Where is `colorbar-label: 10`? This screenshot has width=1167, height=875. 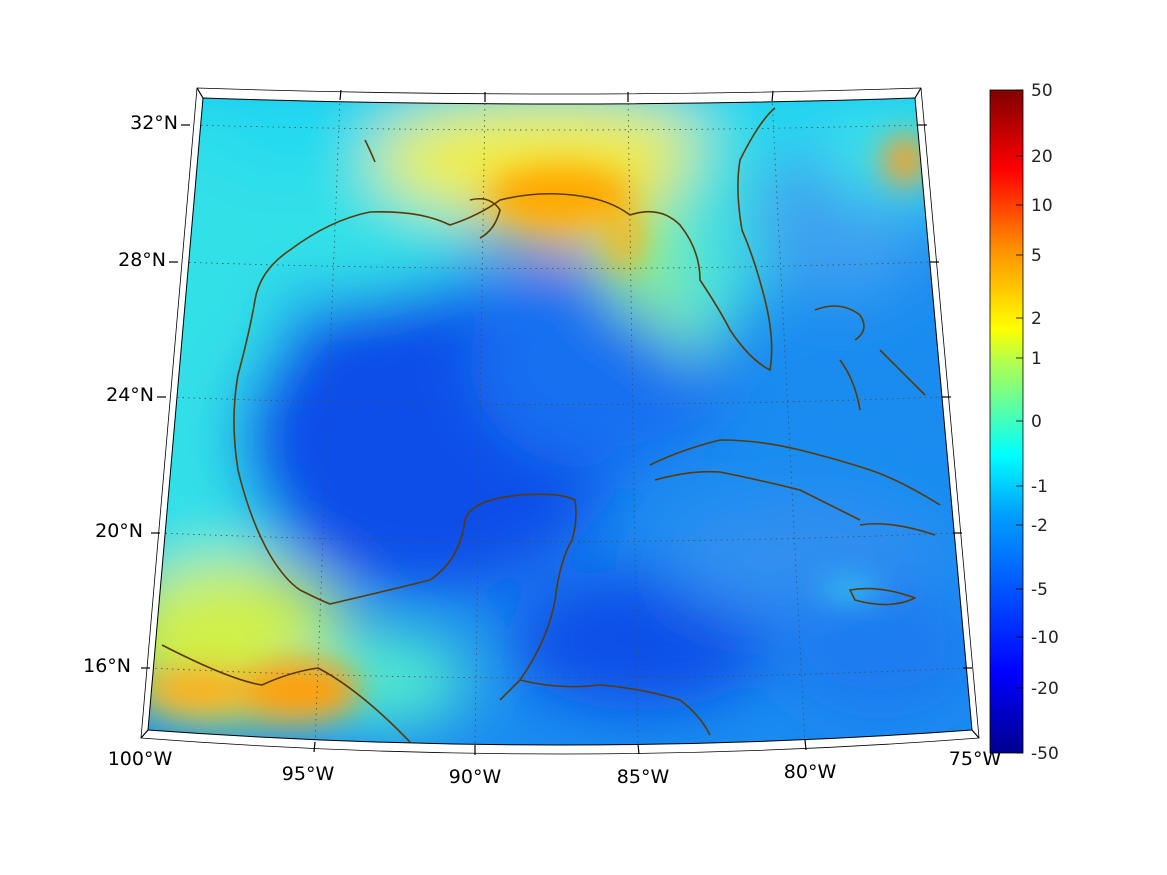
colorbar-label: 10 is located at coordinates (1042, 206).